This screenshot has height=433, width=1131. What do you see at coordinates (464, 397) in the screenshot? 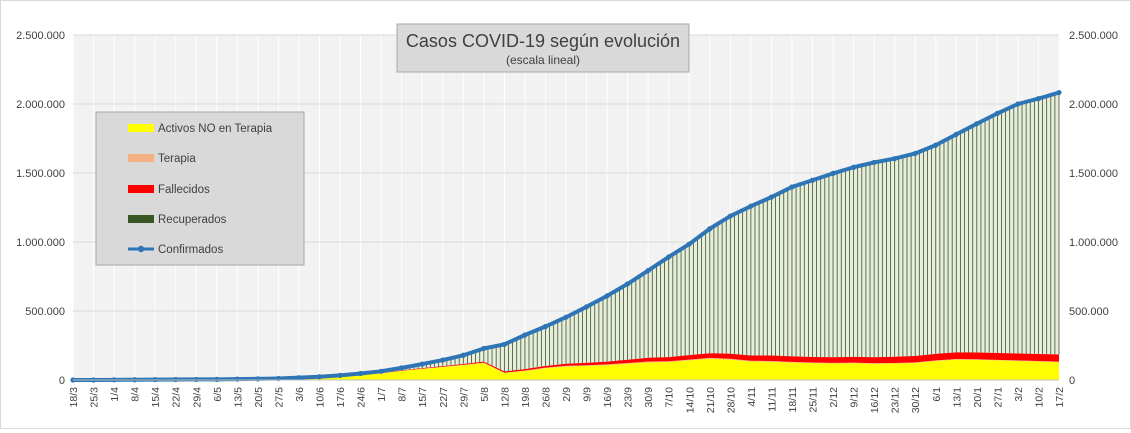
I see `x-tick-label: 29/7` at bounding box center [464, 397].